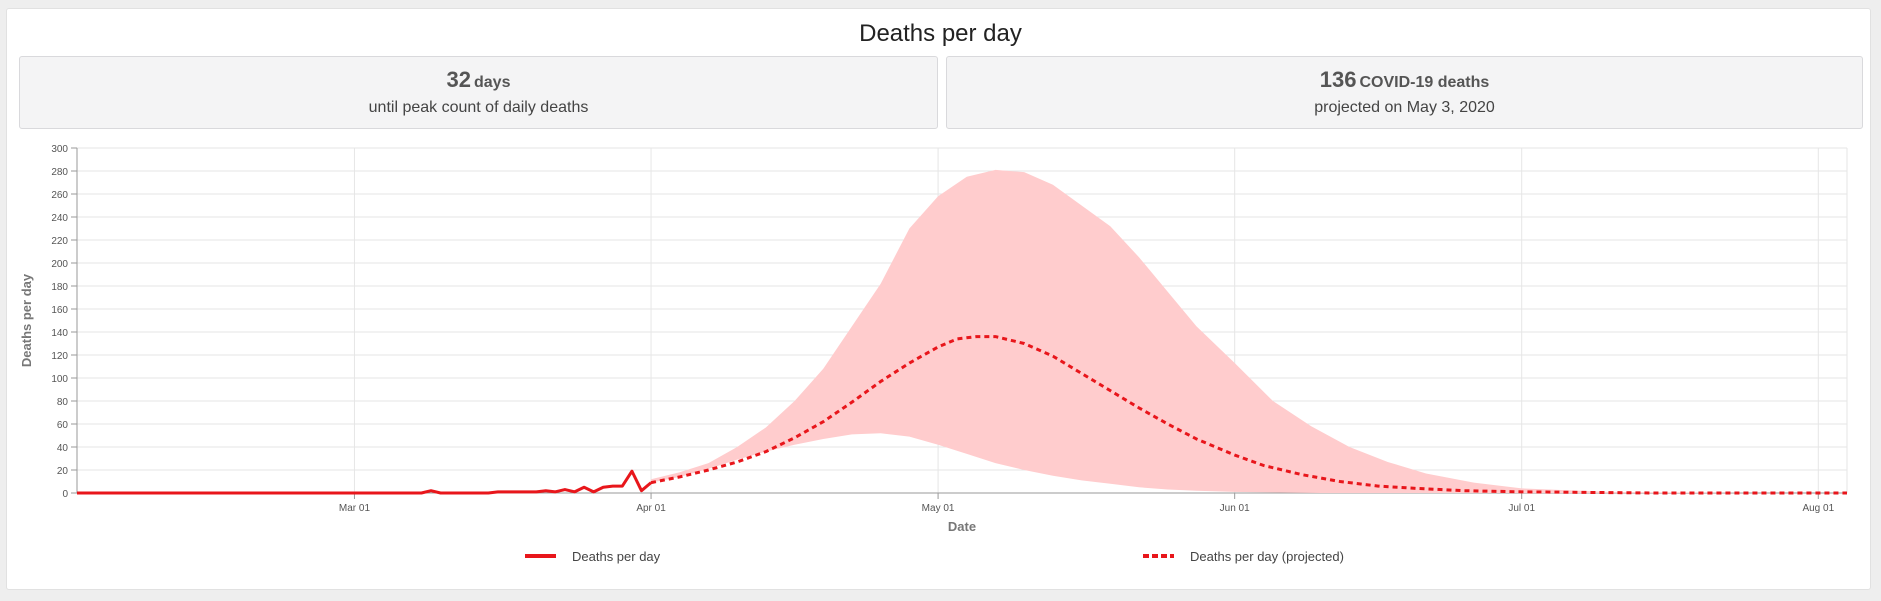  I want to click on projected-deaths-caption: projected on May 3, 2020, so click(1404, 107).